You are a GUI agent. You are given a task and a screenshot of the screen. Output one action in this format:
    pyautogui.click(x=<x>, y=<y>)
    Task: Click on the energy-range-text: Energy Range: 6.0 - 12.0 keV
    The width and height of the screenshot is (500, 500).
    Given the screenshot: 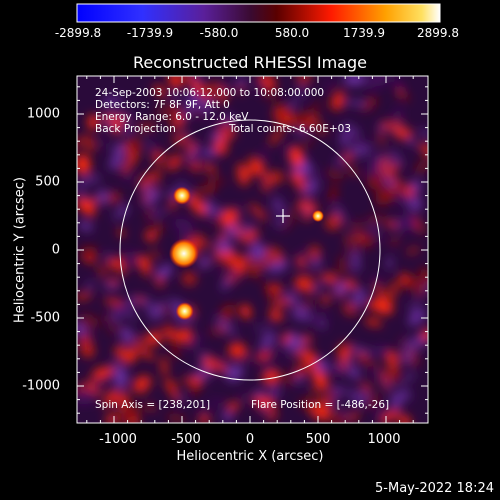 What is the action you would take?
    pyautogui.click(x=172, y=117)
    